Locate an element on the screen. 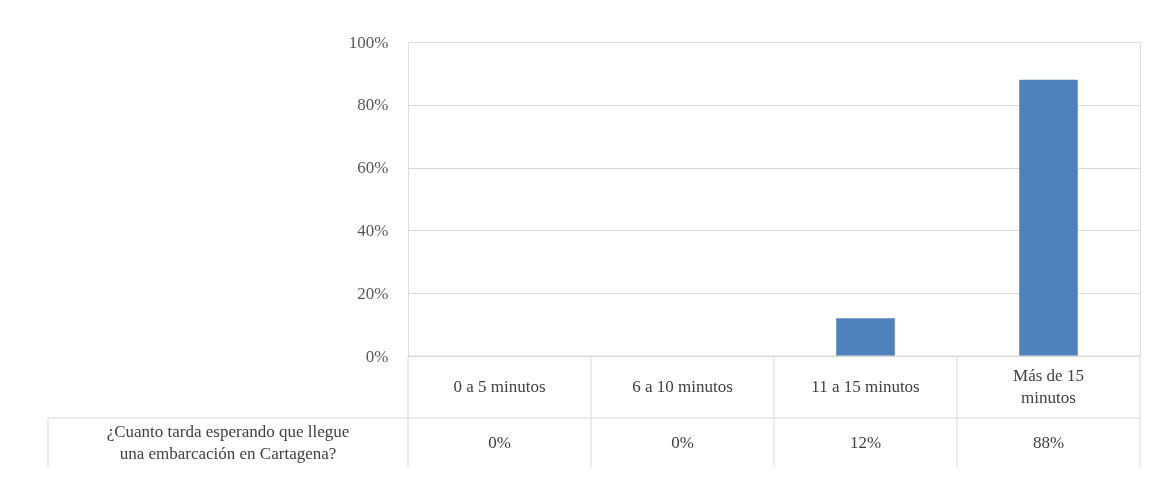 This screenshot has height=487, width=1156. x-tick-label: 11 a 15 minutos is located at coordinates (865, 386).